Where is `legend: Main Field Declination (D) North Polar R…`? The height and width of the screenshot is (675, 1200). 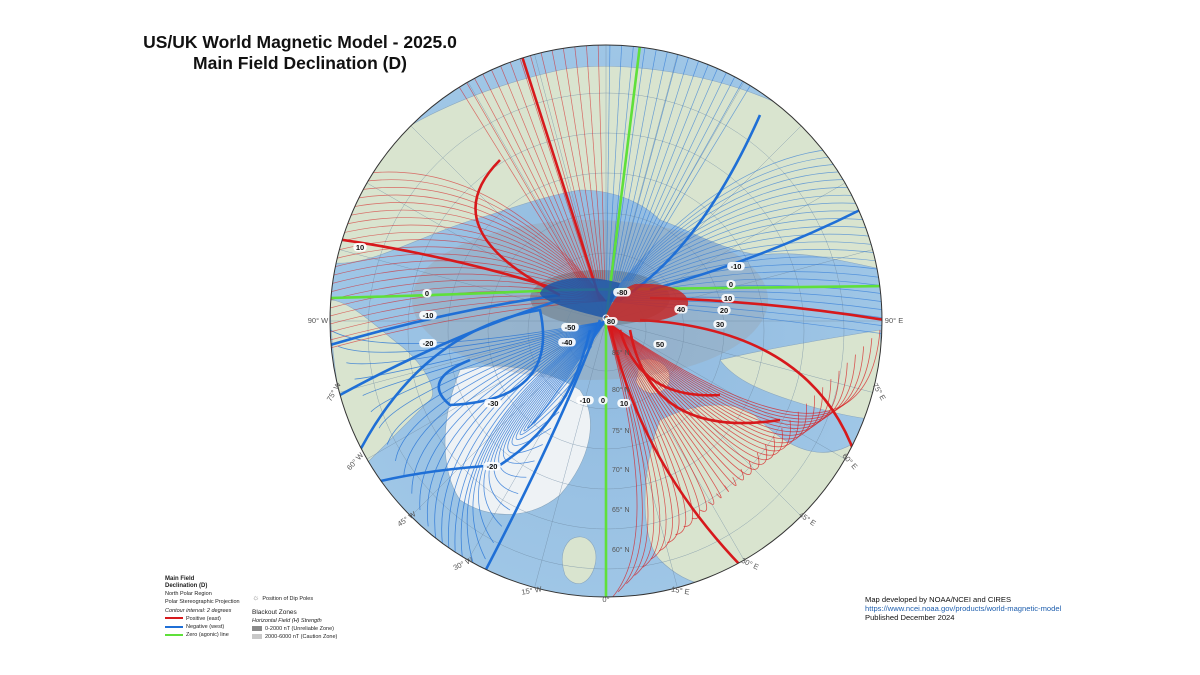
legend: Main Field Declination (D) North Polar R… is located at coordinates (202, 608).